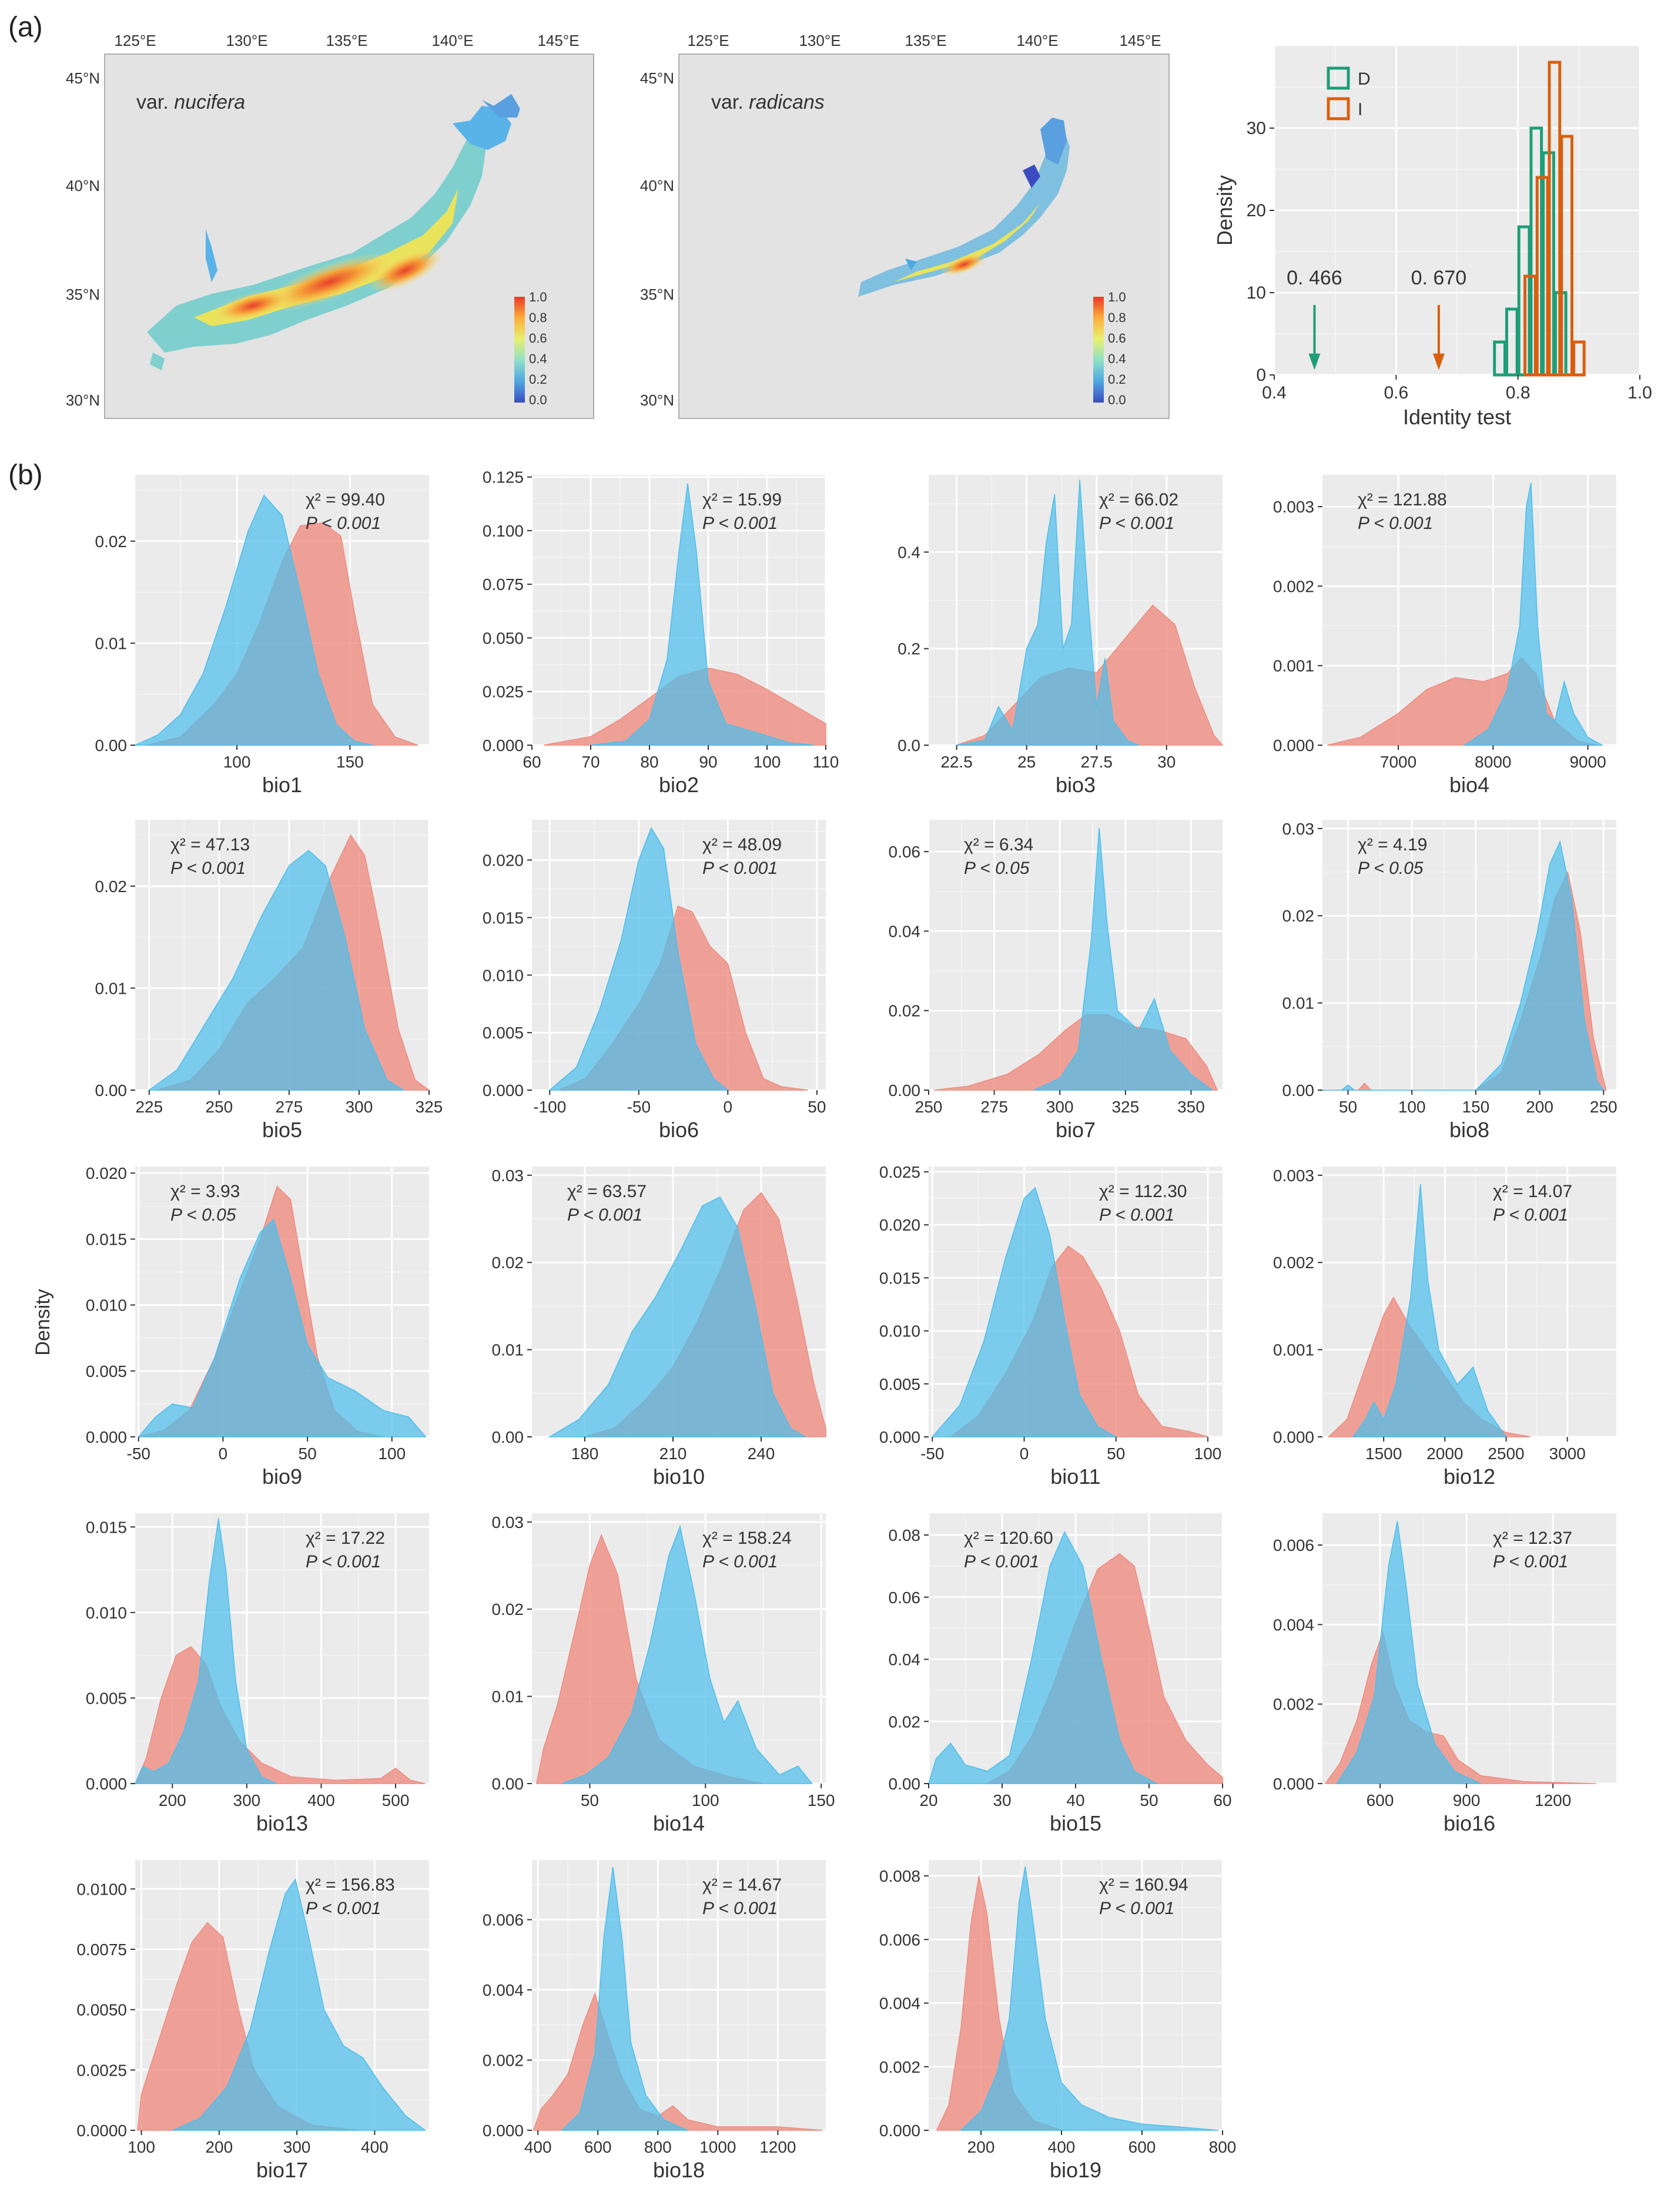 The height and width of the screenshot is (2212, 1661). I want to click on colorbar-nucifera-ticks: 1.0 0.8 0.6 0.4 0.2 0.0, so click(538, 348).